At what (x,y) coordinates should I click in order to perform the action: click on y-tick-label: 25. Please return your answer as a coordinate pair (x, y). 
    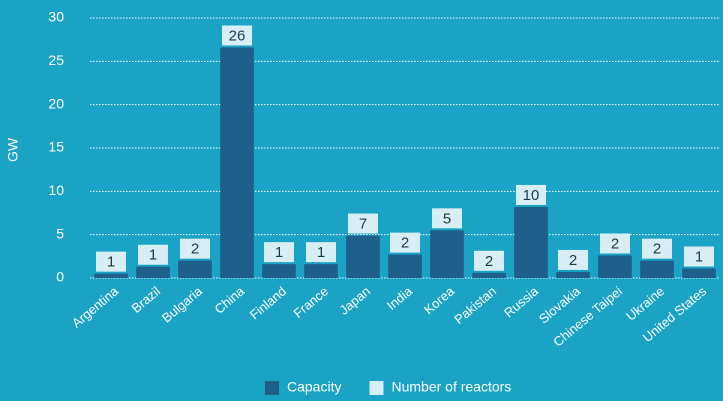
    Looking at the image, I should click on (56, 60).